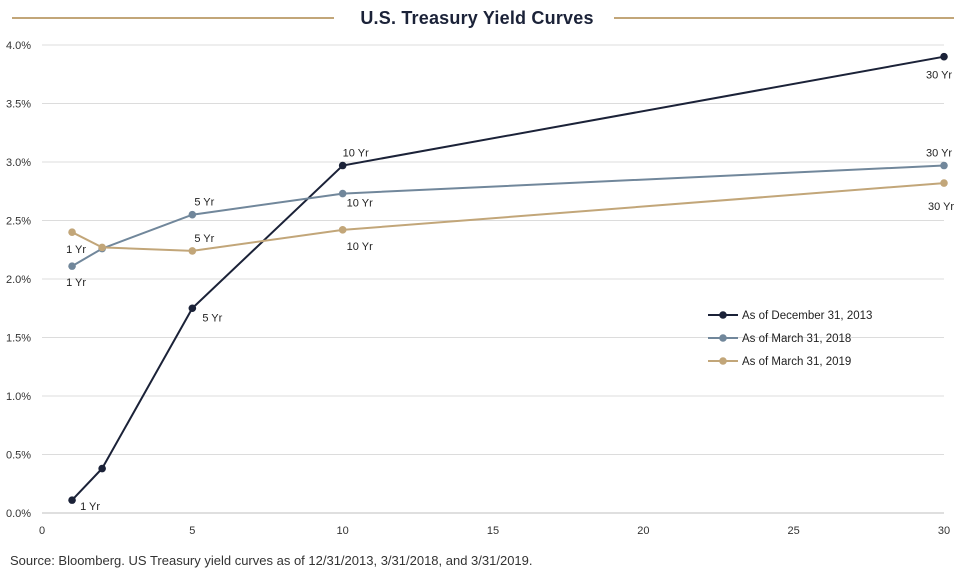 The height and width of the screenshot is (576, 954). What do you see at coordinates (796, 362) in the screenshot?
I see `legend-label: As of March 31, 2019` at bounding box center [796, 362].